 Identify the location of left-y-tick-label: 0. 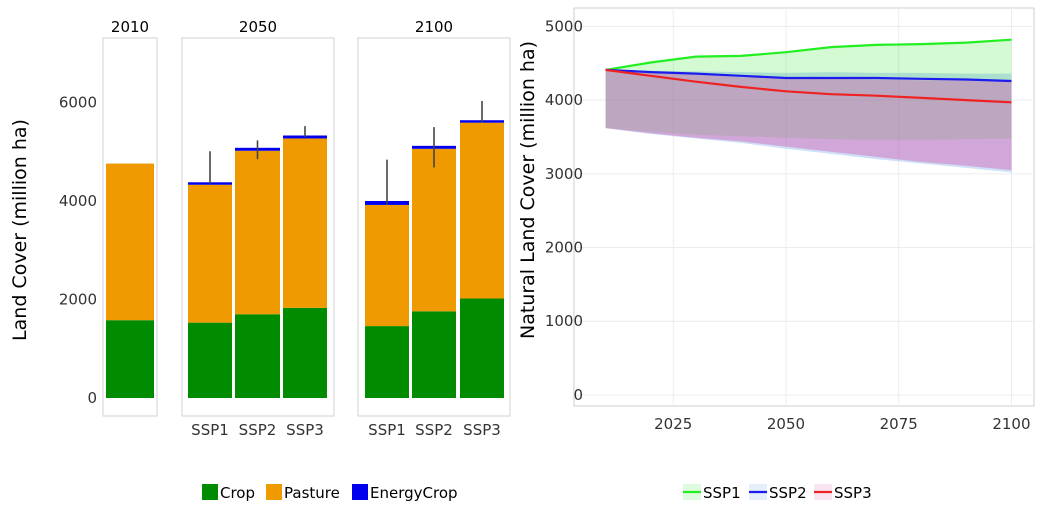
(92, 398).